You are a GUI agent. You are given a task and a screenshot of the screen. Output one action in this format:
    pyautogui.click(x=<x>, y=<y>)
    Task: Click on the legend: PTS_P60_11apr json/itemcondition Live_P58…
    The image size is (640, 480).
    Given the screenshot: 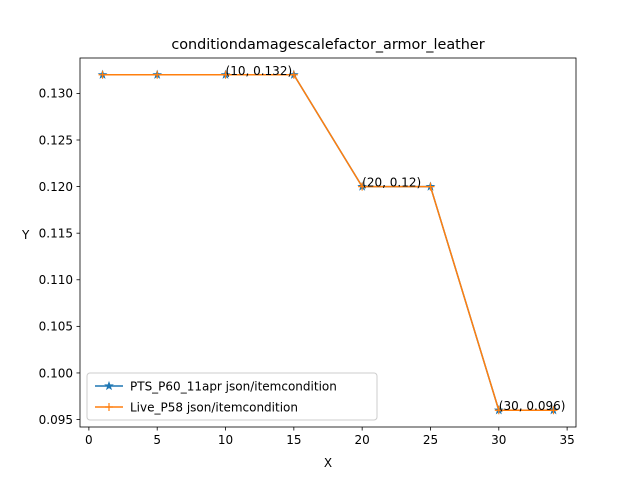 What is the action you would take?
    pyautogui.click(x=232, y=396)
    